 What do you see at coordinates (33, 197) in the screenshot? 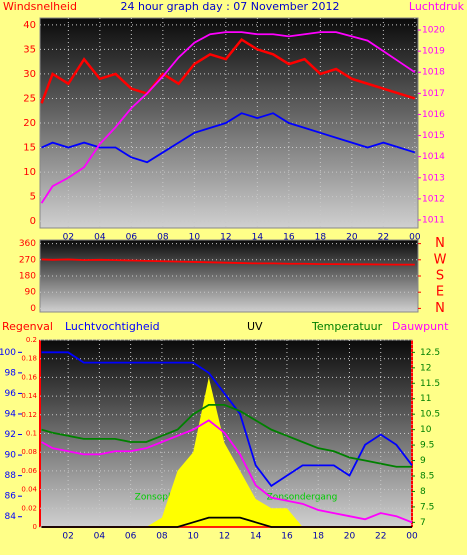
I see `tick-label: 5` at bounding box center [33, 197].